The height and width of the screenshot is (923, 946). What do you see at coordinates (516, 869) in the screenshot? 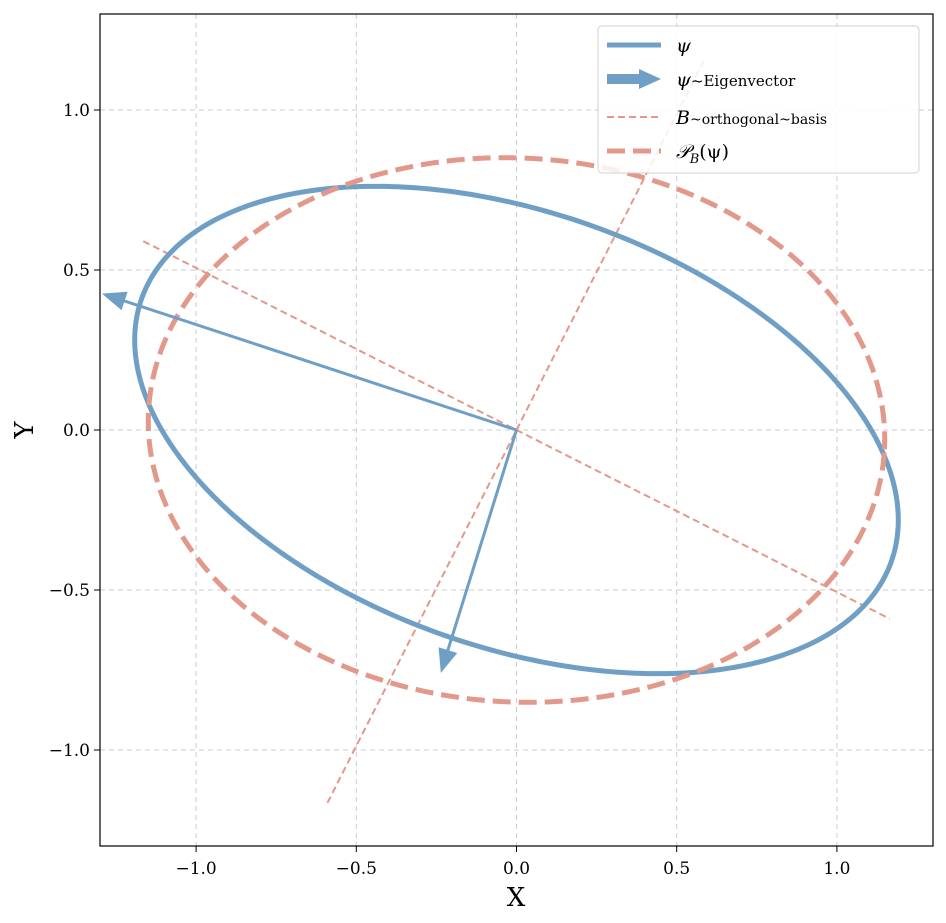
I see `x-tick-label: 0.0` at bounding box center [516, 869].